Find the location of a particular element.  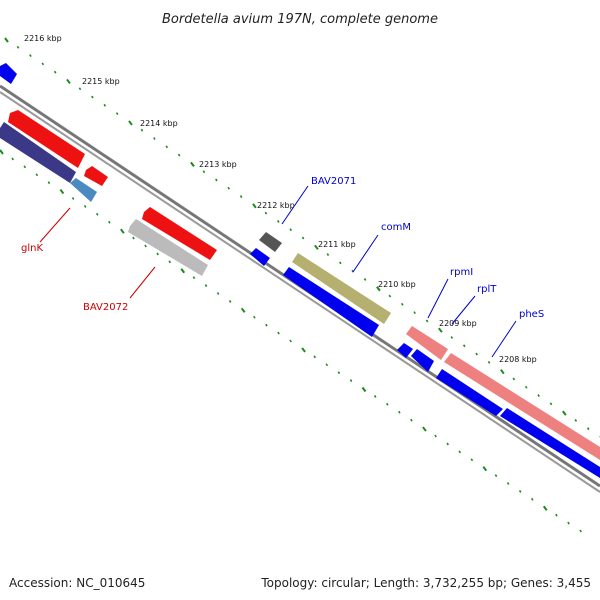

gene-label-pheS: pheS is located at coordinates (531, 314).